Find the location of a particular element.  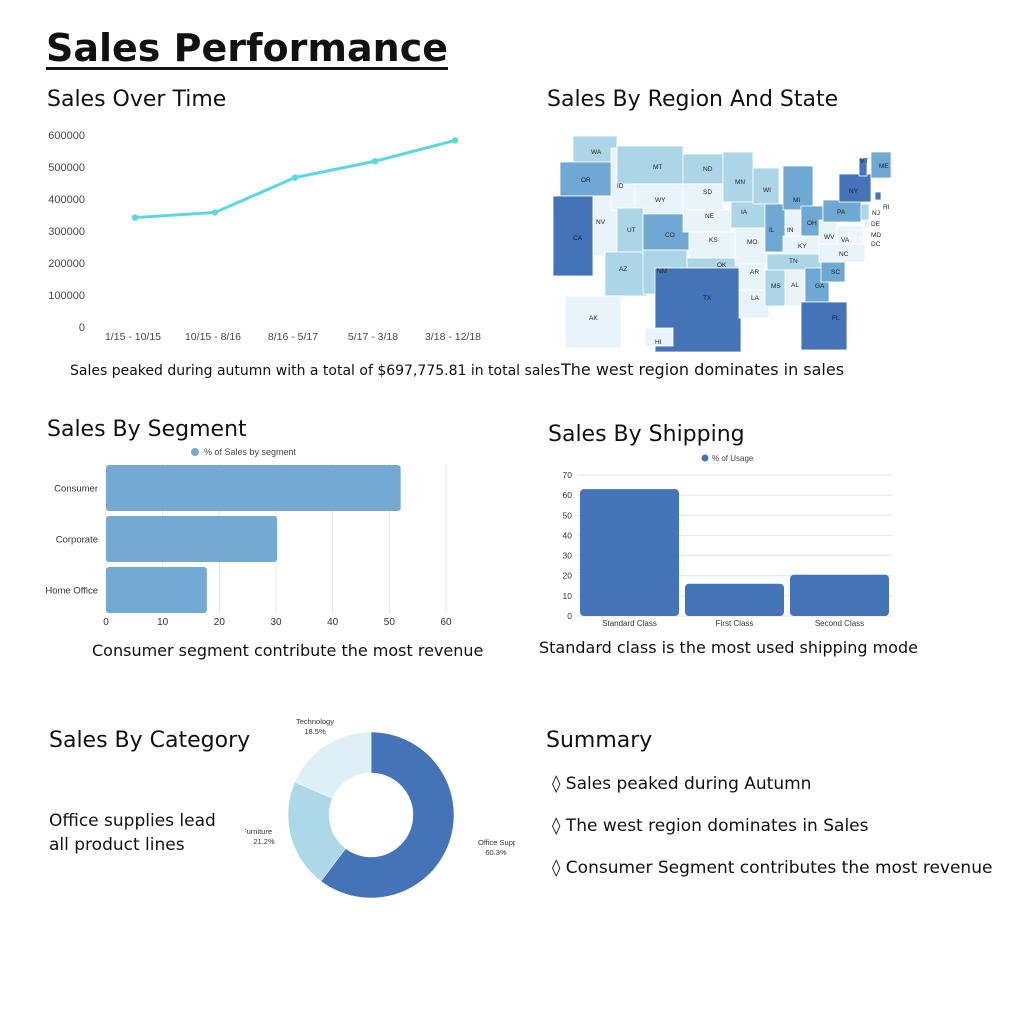

x-tick-label: 40 is located at coordinates (333, 622).